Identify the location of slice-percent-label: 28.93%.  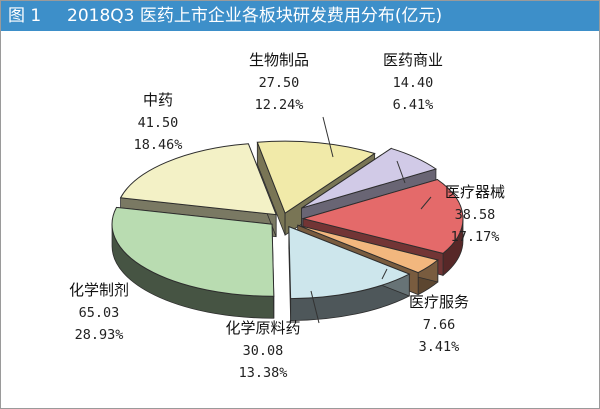
(99, 335).